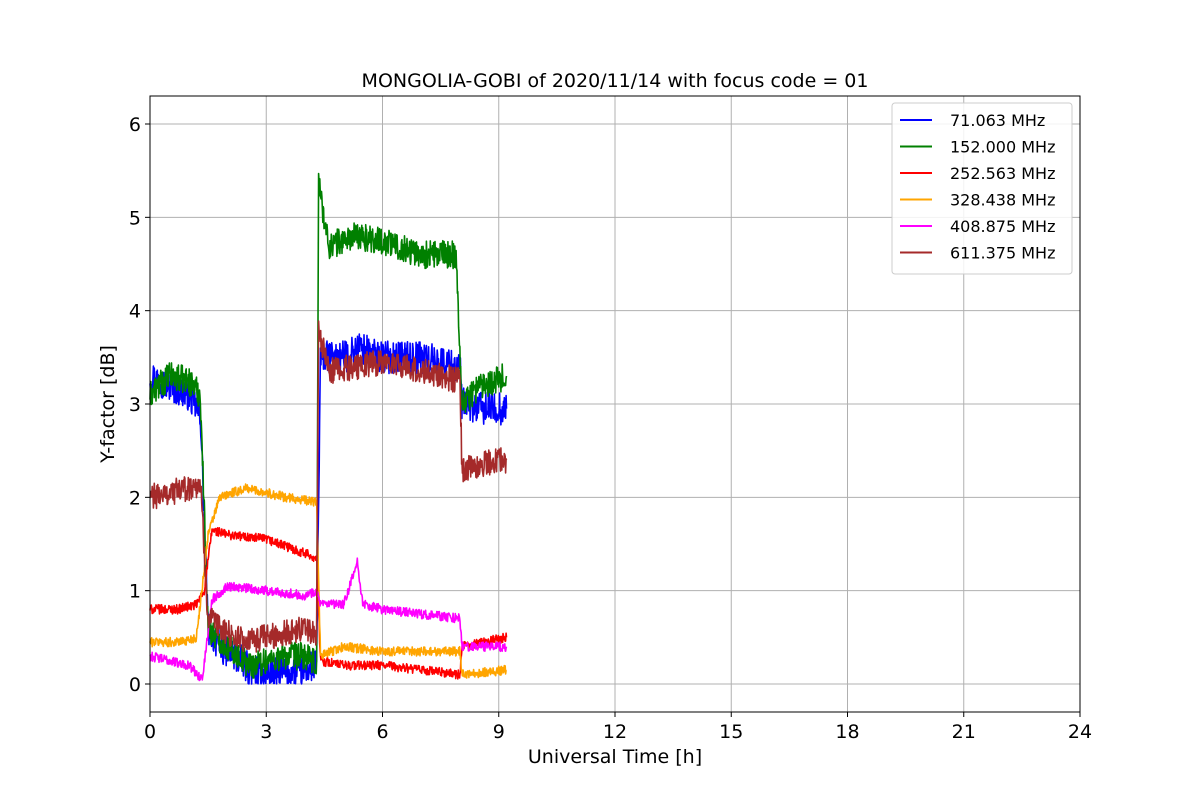 The image size is (1200, 800). I want to click on legend-label: 328.438 MHz, so click(1002, 200).